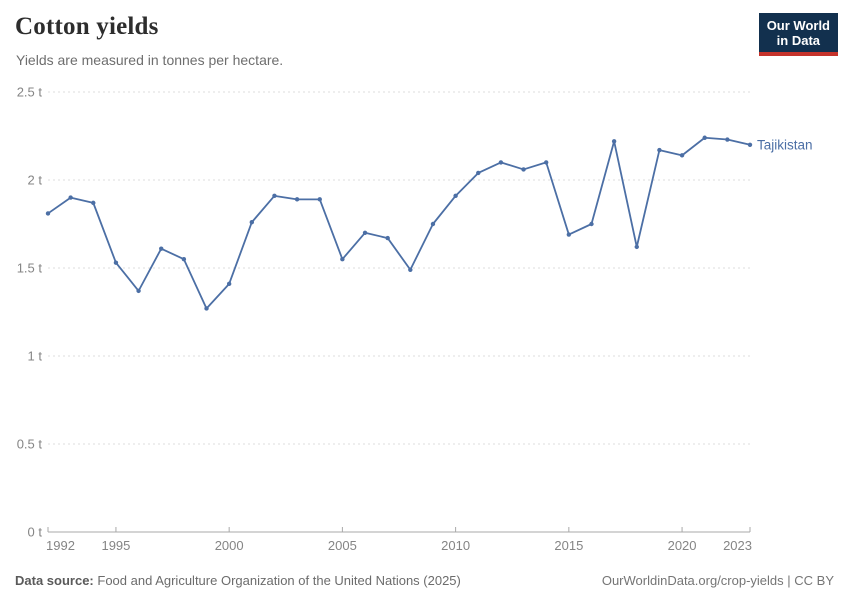 The height and width of the screenshot is (600, 850). What do you see at coordinates (60, 545) in the screenshot?
I see `x-axis-tick-label: 1992` at bounding box center [60, 545].